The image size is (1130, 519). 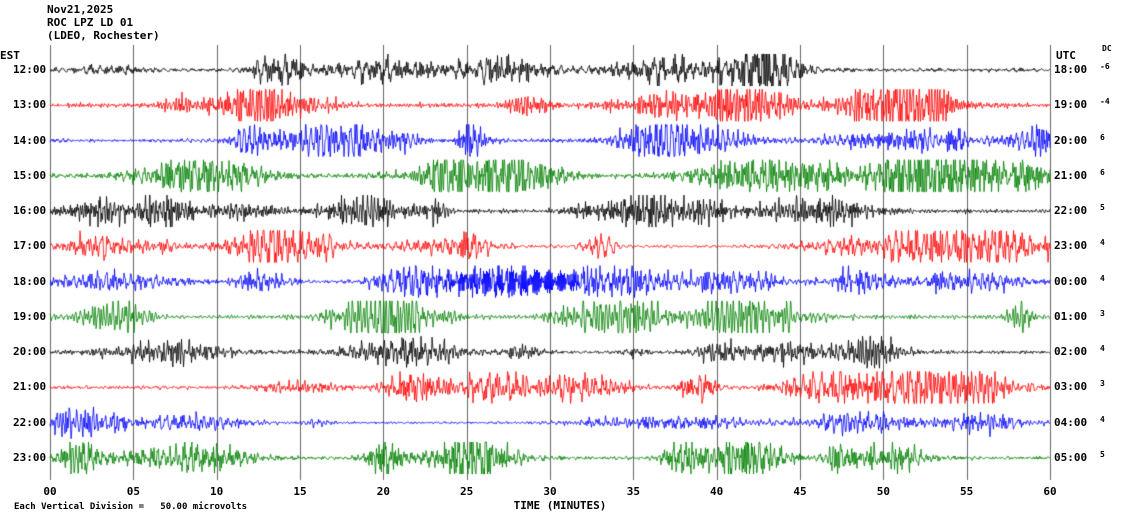 I want to click on x-tick-label: 55, so click(x=967, y=491).